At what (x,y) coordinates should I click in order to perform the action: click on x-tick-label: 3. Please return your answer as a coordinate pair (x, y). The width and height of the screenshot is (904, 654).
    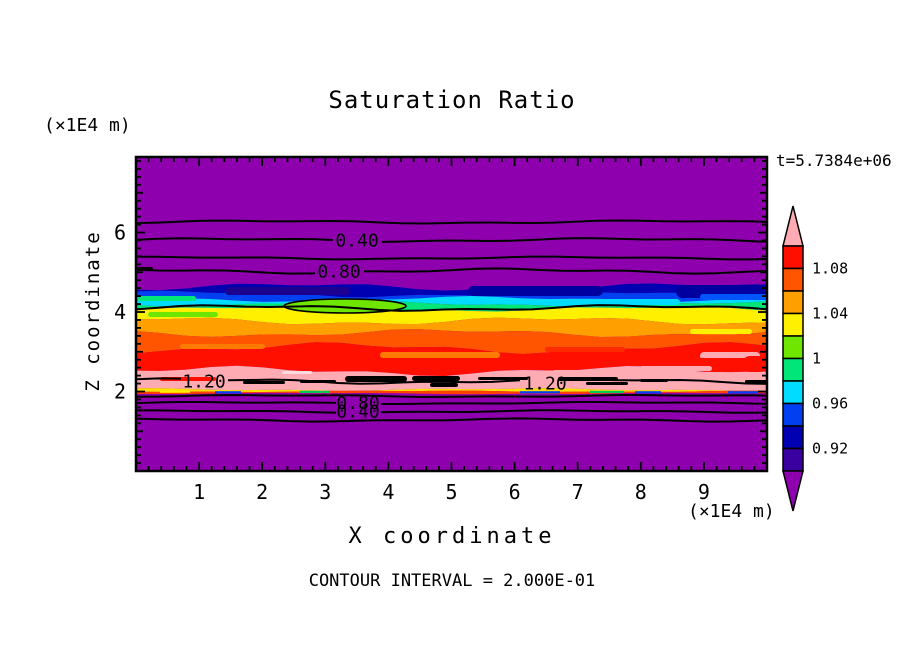
    Looking at the image, I should click on (325, 492).